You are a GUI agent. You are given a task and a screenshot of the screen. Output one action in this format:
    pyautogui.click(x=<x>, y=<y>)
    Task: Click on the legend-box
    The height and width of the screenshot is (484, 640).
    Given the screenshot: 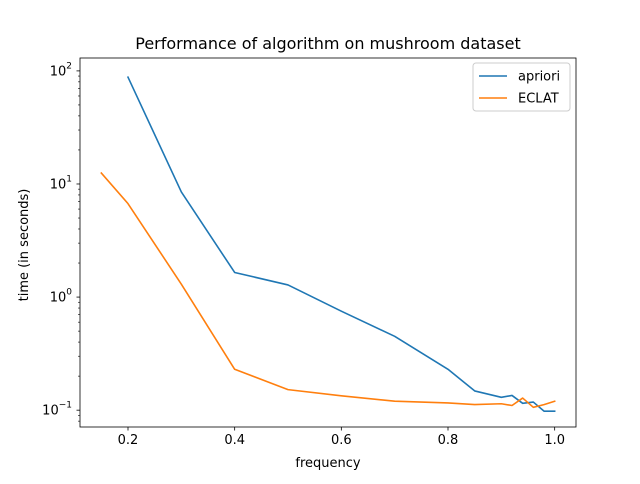 What is the action you would take?
    pyautogui.click(x=521, y=87)
    